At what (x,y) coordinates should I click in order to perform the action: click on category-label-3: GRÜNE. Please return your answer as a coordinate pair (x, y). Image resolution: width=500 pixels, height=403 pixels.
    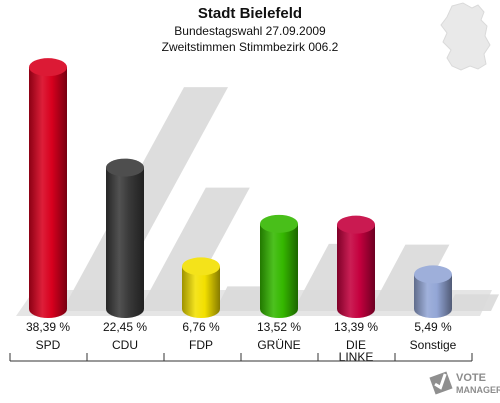
    Looking at the image, I should click on (278, 345).